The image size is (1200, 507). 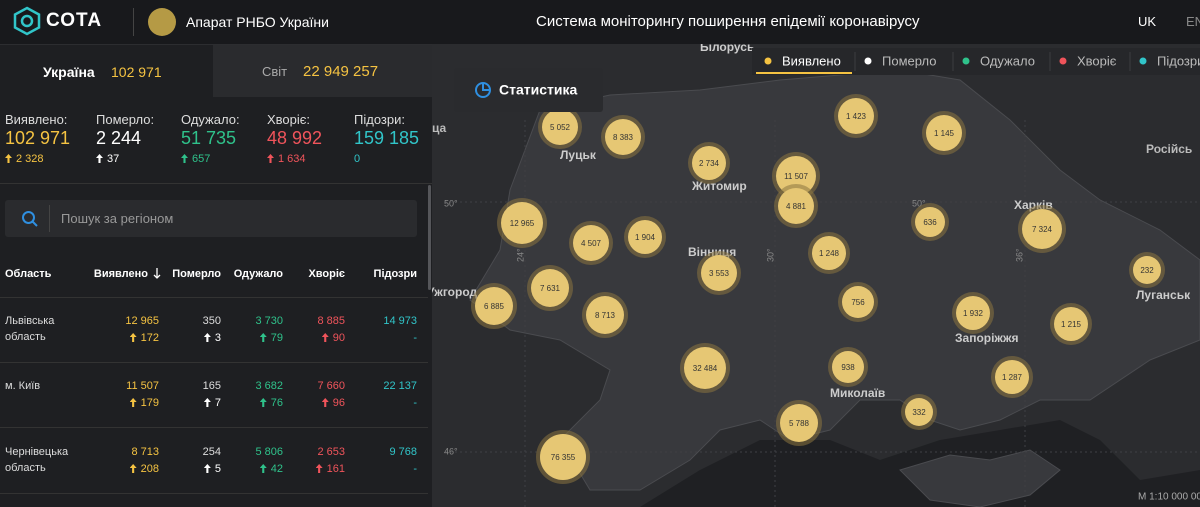 I want to click on bubble-label: 76 355, so click(x=563, y=457).